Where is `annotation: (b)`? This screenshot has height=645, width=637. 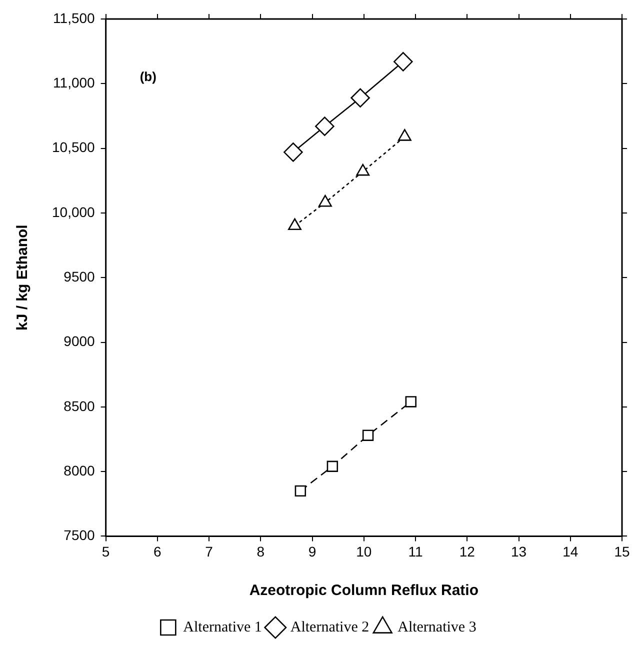
annotation: (b) is located at coordinates (148, 76).